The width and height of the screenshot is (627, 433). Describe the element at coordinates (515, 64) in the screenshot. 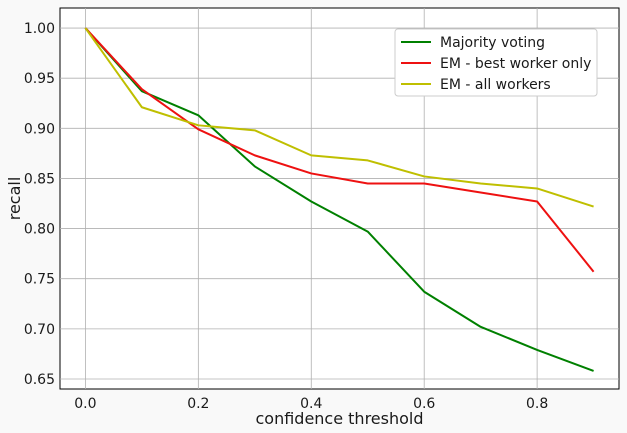

I see `legend-label-1: EM - best worker only` at that location.